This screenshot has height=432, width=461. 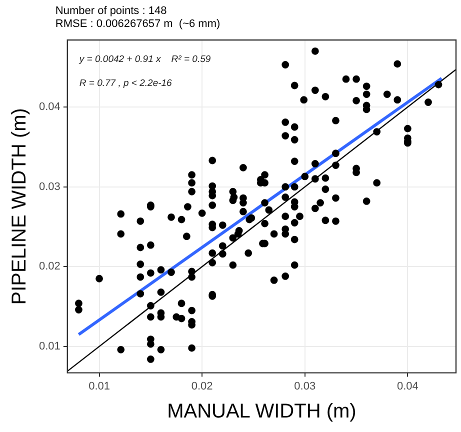 I want to click on x-tick-label: 0.01, so click(x=99, y=386).